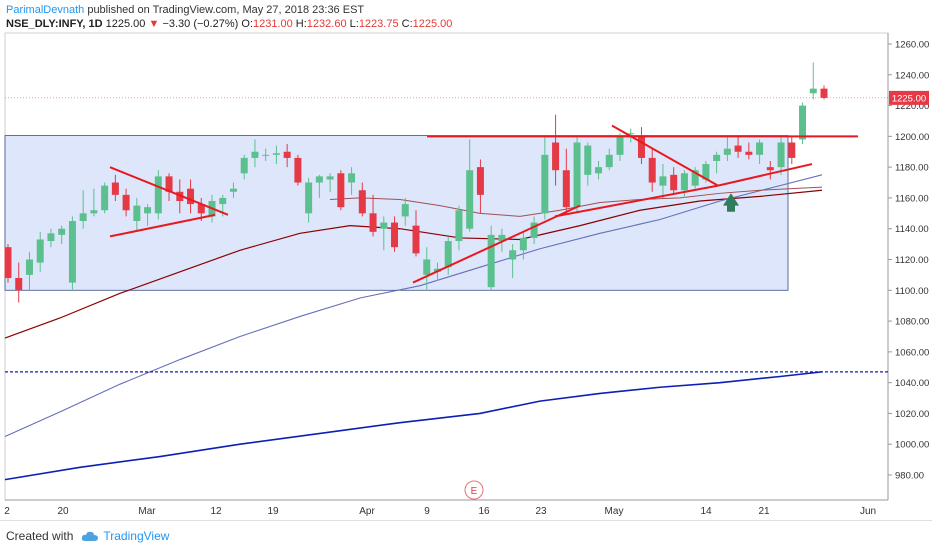 This screenshot has width=932, height=550. Describe the element at coordinates (125, 536) in the screenshot. I see `tradingview-logo: TradingView` at that location.